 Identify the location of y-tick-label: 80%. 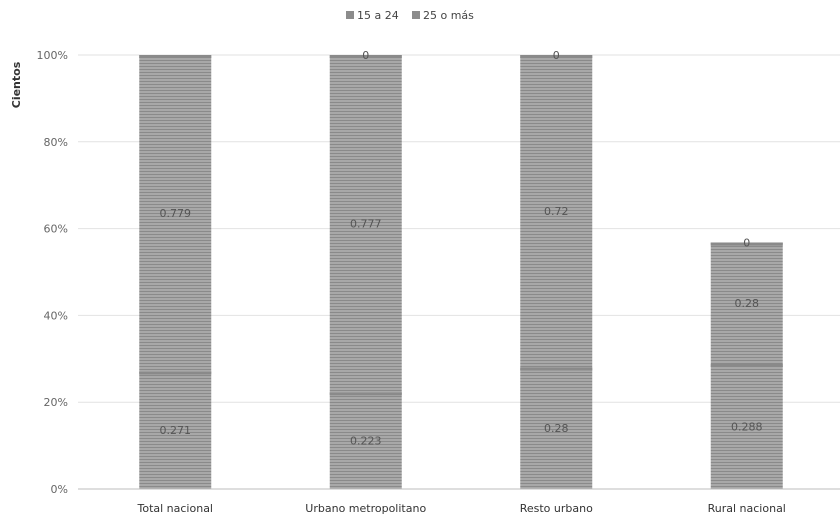
(56, 142).